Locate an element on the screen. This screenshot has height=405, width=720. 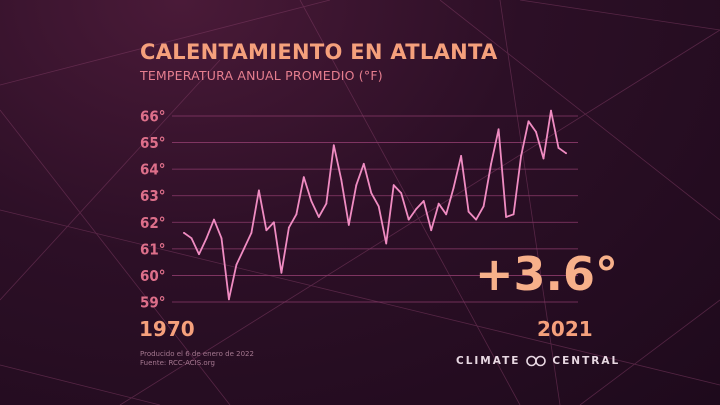
brand-word-2: CENTRAL is located at coordinates (586, 361).